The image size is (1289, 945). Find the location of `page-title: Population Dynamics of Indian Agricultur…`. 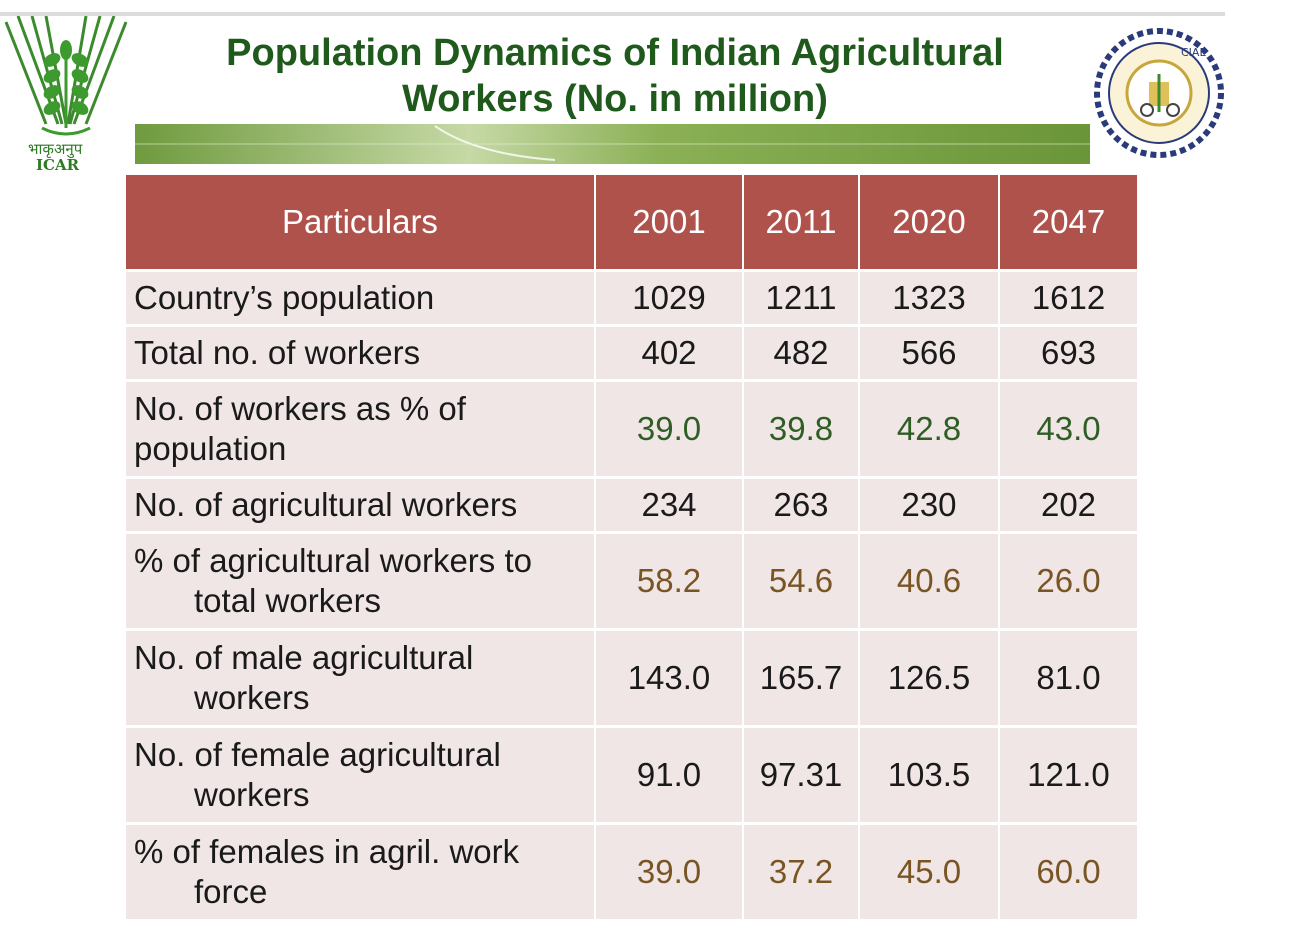

page-title: Population Dynamics of Indian Agricultur… is located at coordinates (615, 76).